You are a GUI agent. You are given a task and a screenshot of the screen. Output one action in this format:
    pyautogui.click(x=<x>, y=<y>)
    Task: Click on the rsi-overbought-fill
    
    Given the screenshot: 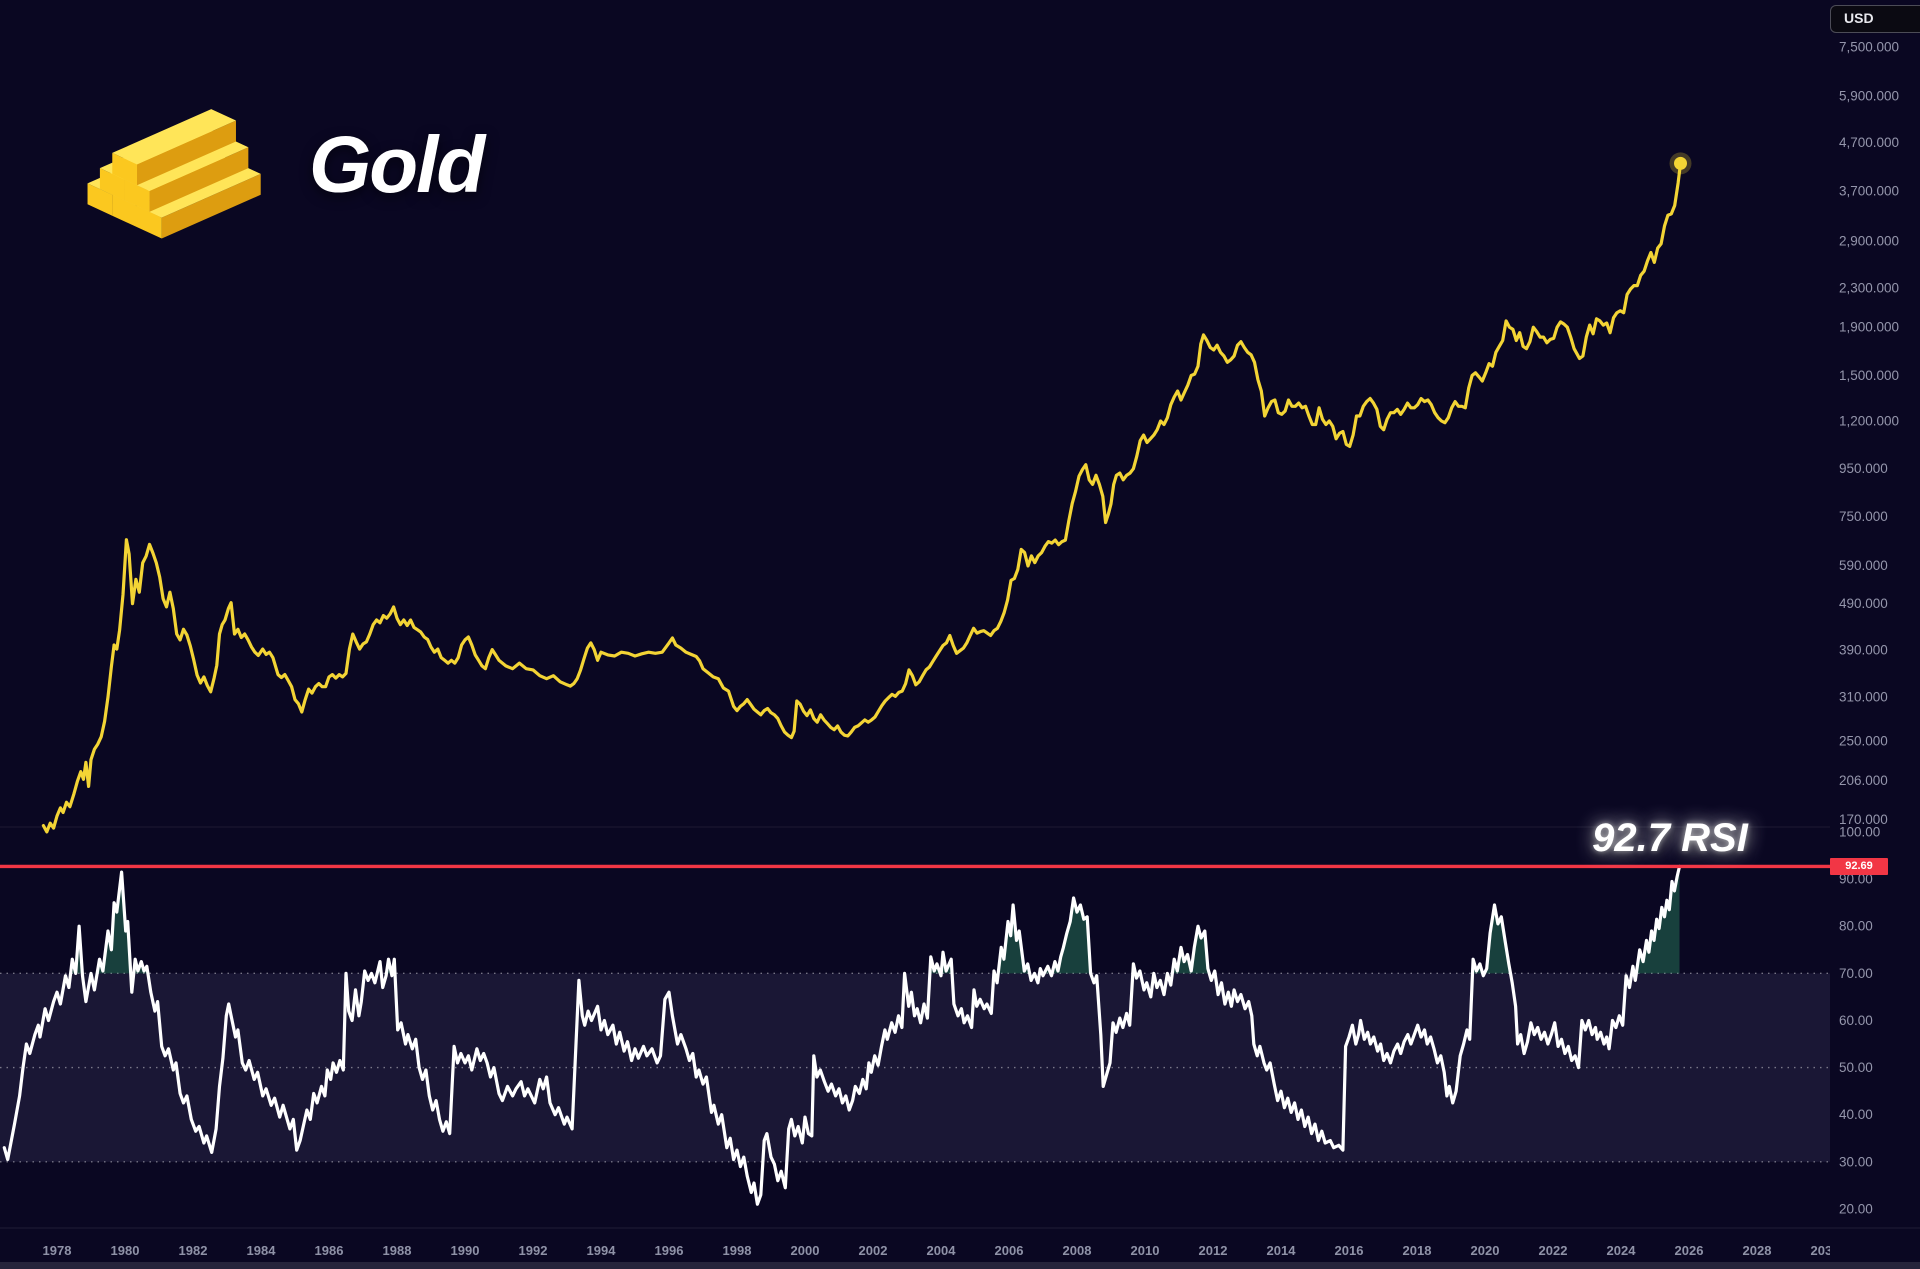 What is the action you would take?
    pyautogui.click(x=875, y=920)
    